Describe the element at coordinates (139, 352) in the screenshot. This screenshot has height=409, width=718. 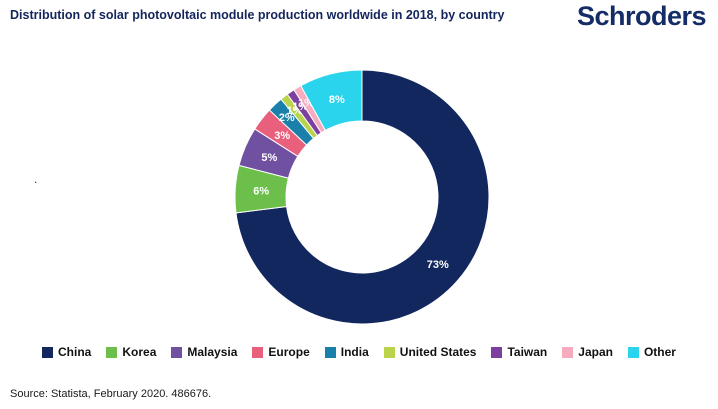
I see `legend-label-korea: Korea` at that location.